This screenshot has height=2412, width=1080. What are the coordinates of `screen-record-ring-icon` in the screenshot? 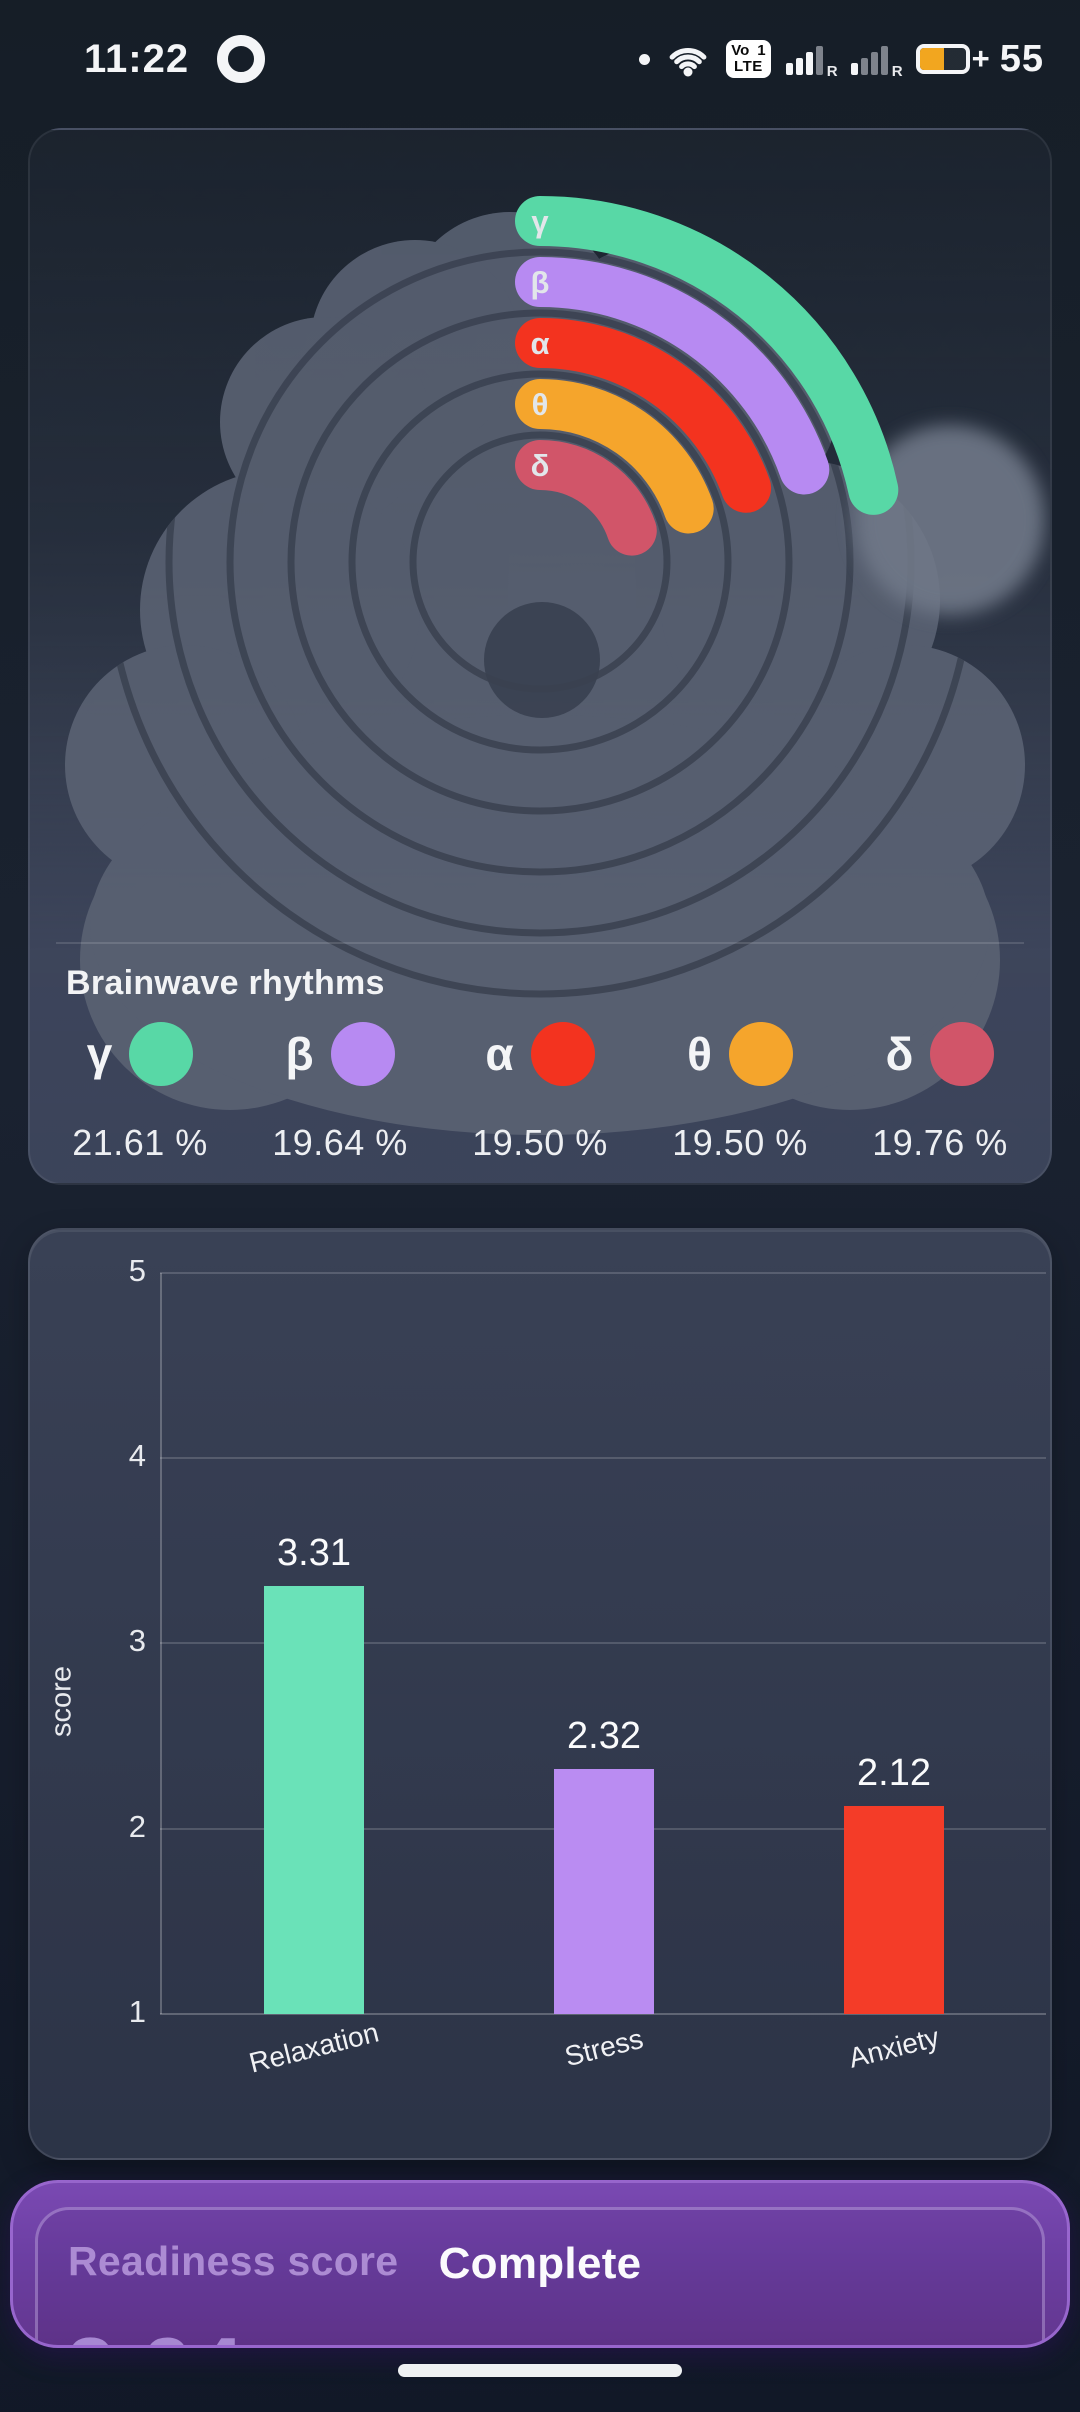 It's located at (241, 59).